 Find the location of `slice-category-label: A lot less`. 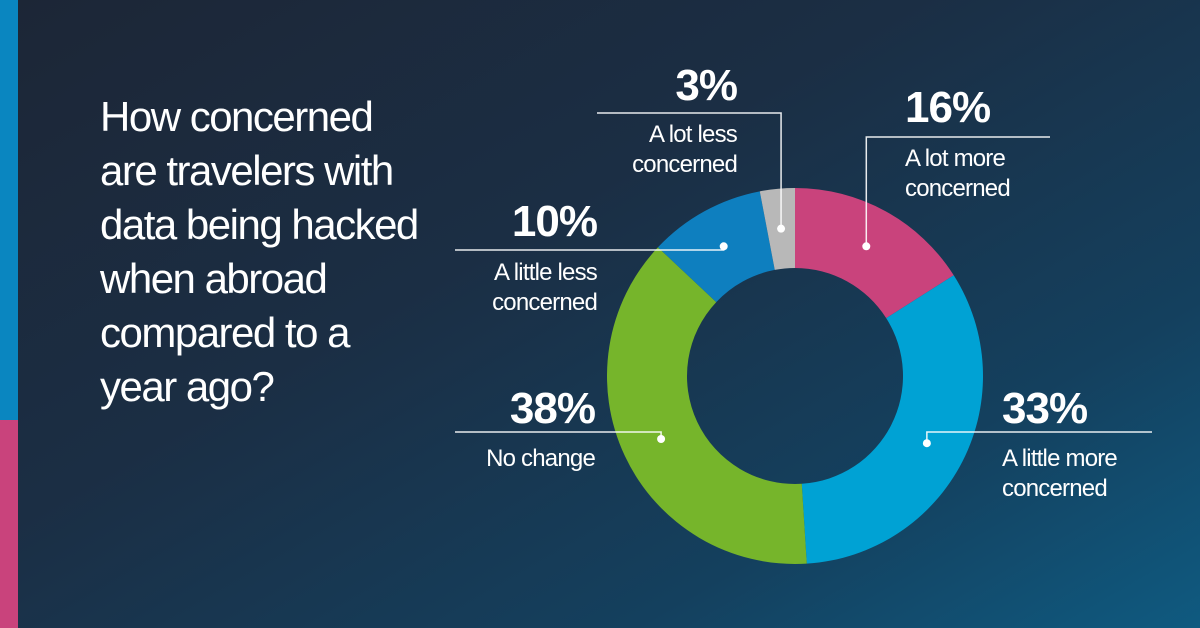

slice-category-label: A lot less is located at coordinates (693, 134).